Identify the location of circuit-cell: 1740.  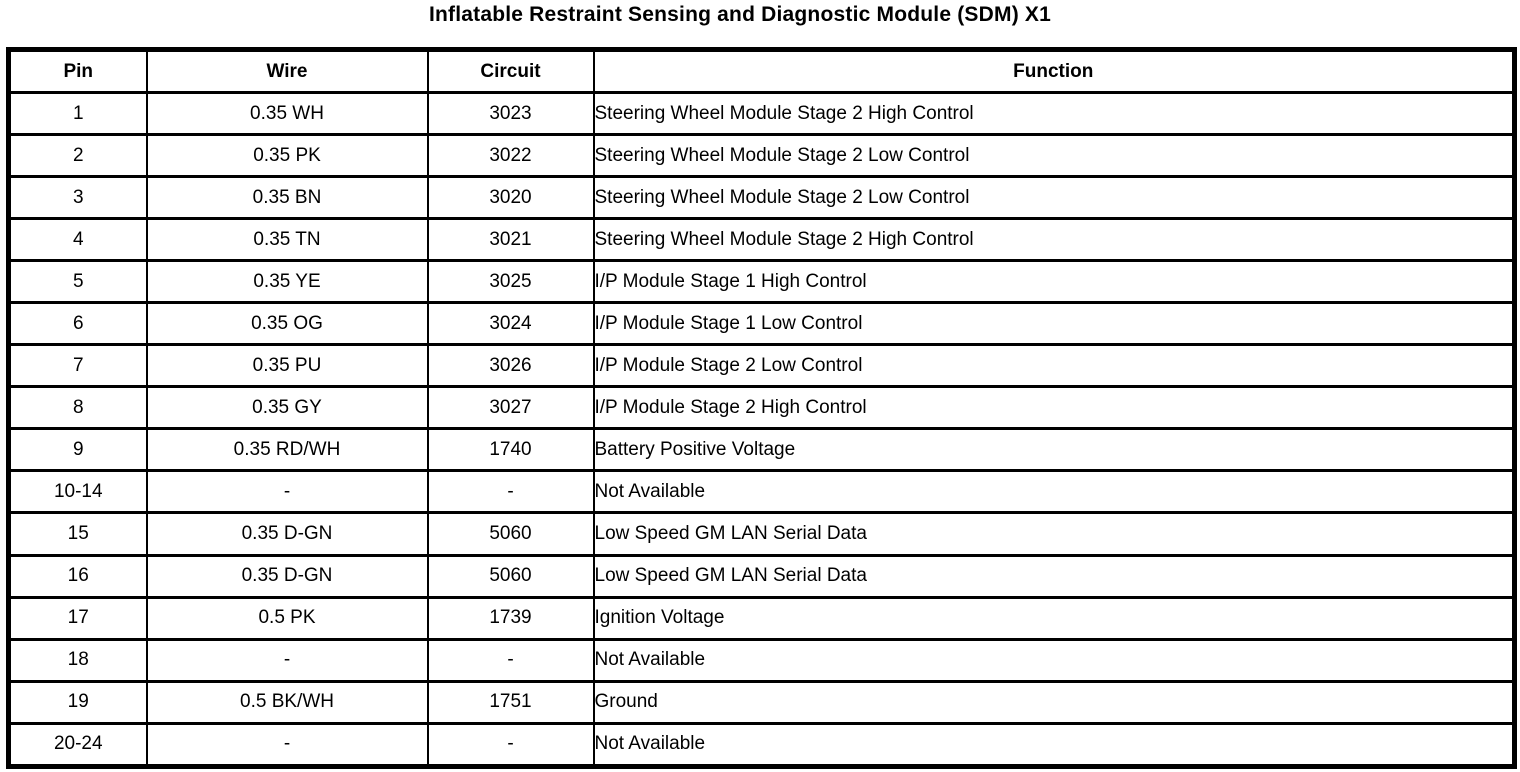
(510, 450).